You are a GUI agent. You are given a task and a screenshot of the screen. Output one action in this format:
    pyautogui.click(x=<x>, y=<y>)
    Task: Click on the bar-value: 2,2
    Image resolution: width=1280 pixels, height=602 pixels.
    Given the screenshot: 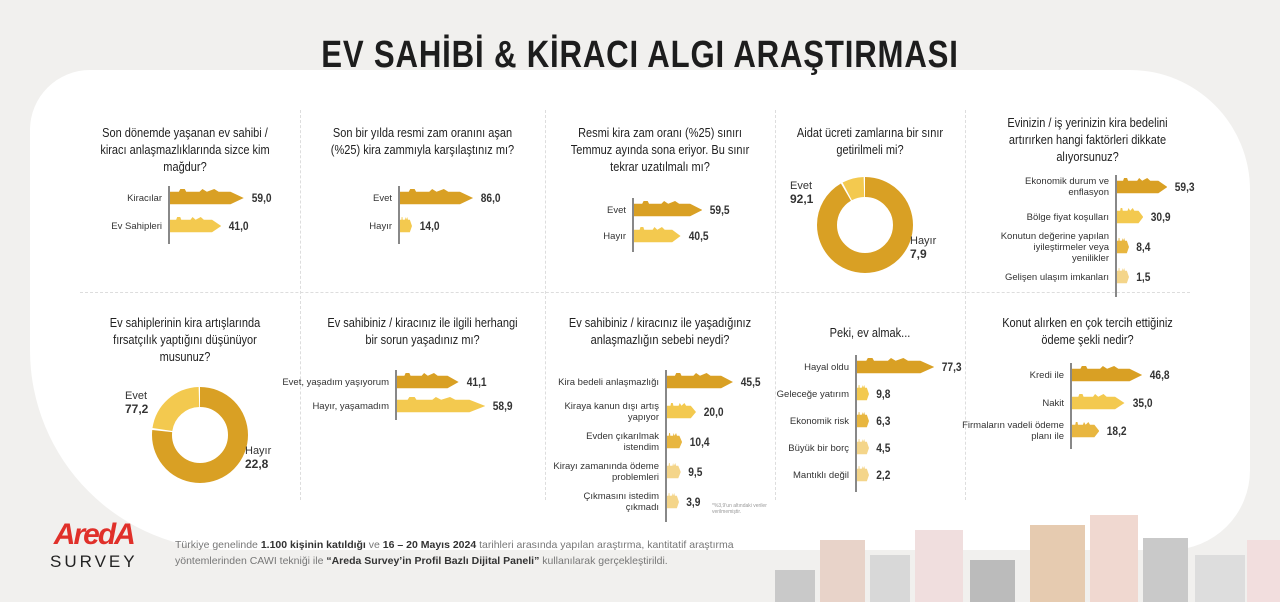 What is the action you would take?
    pyautogui.click(x=883, y=475)
    